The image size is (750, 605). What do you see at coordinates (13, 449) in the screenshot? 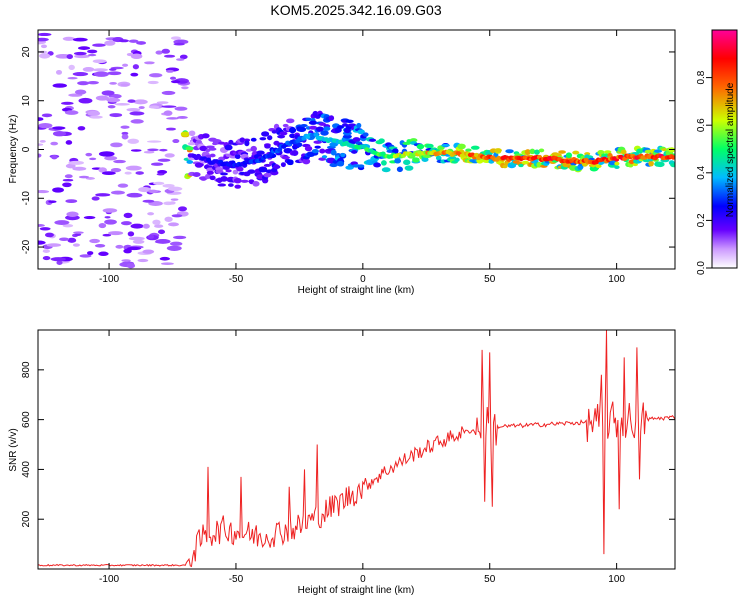
I see `snr-y-label: SNR (v/v)` at bounding box center [13, 449].